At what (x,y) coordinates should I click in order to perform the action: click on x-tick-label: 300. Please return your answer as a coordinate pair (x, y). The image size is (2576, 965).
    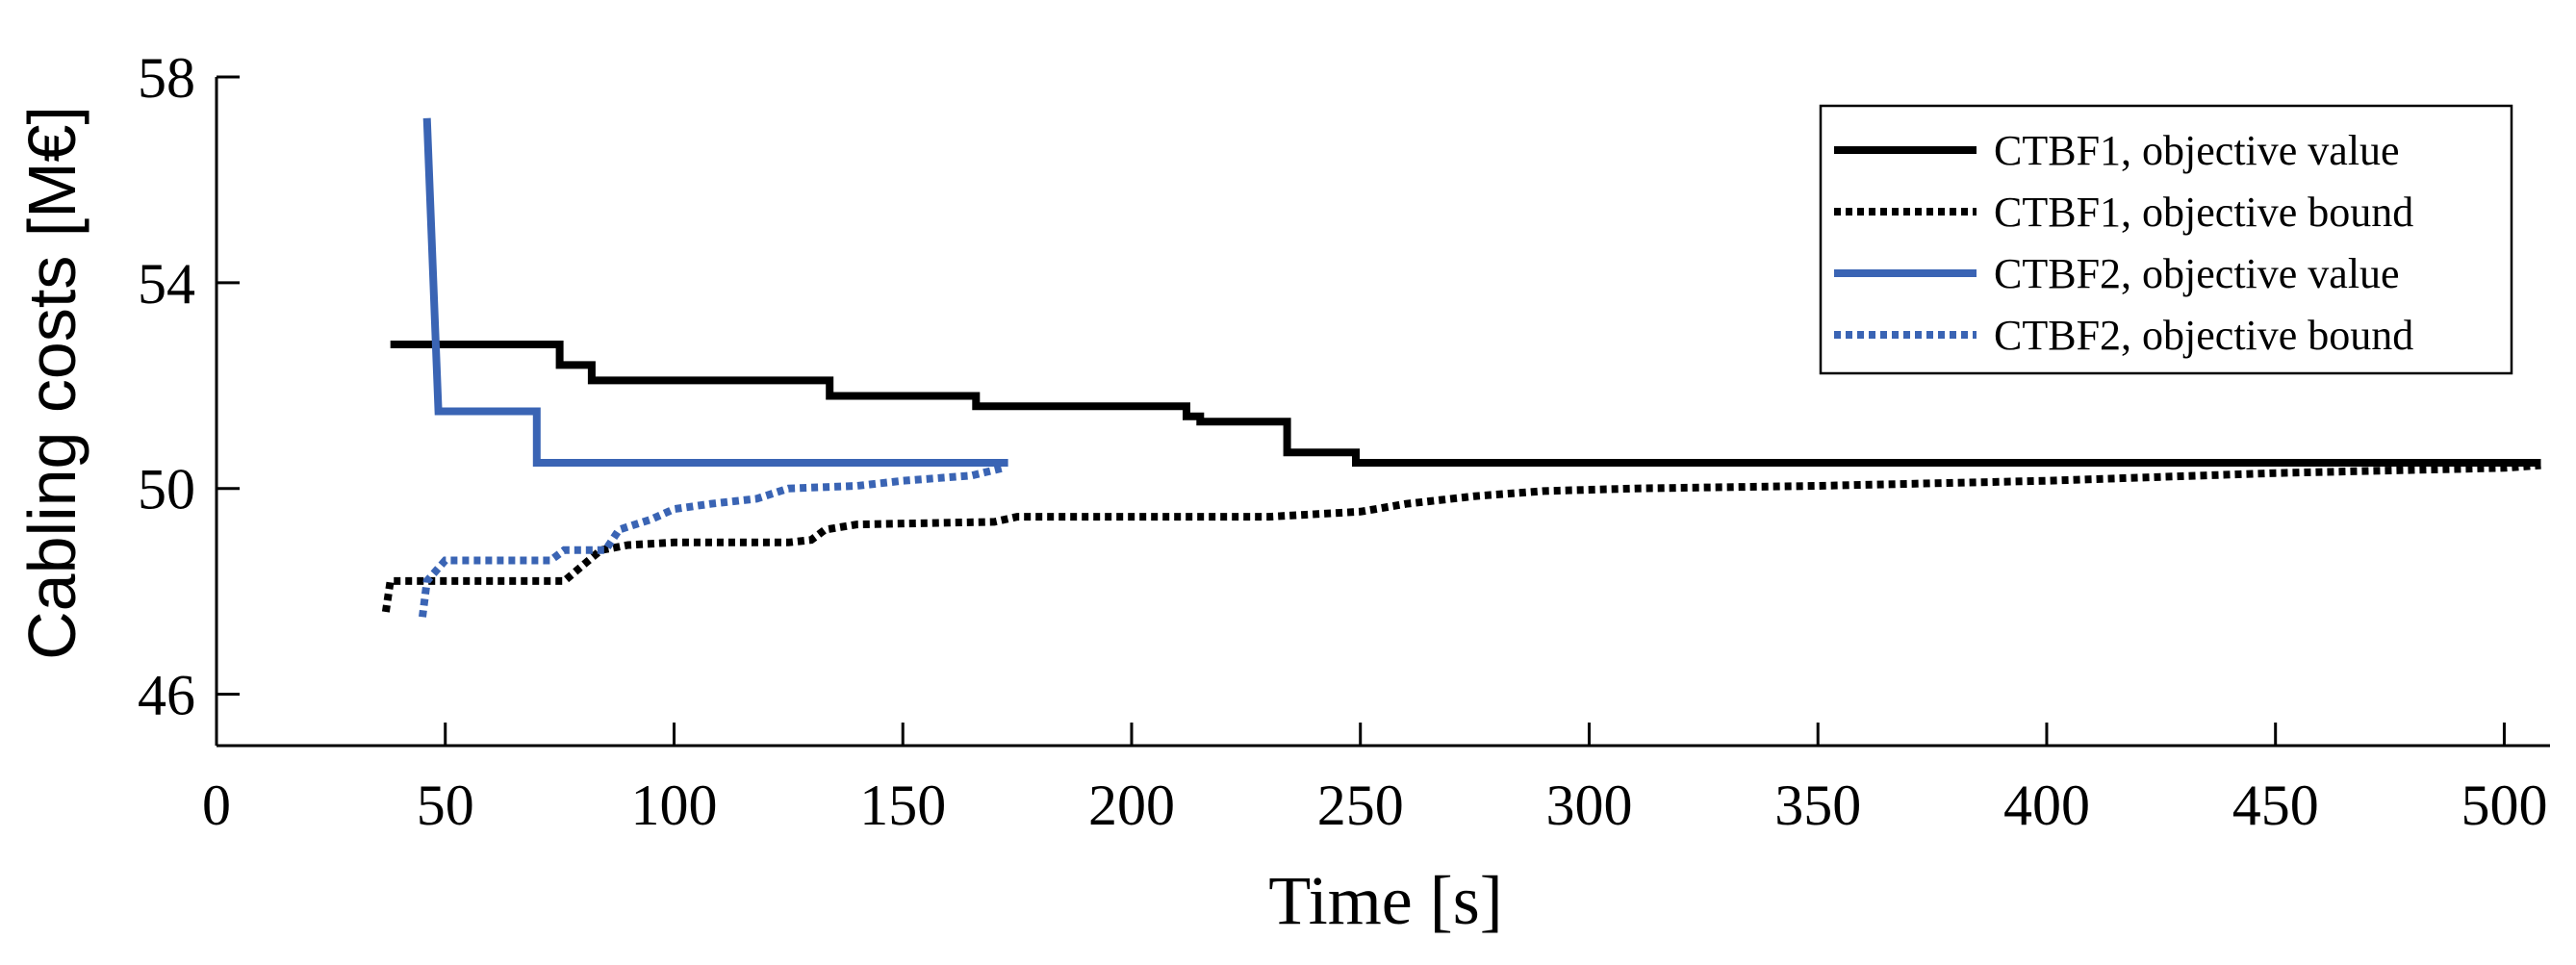
    Looking at the image, I should click on (1588, 806).